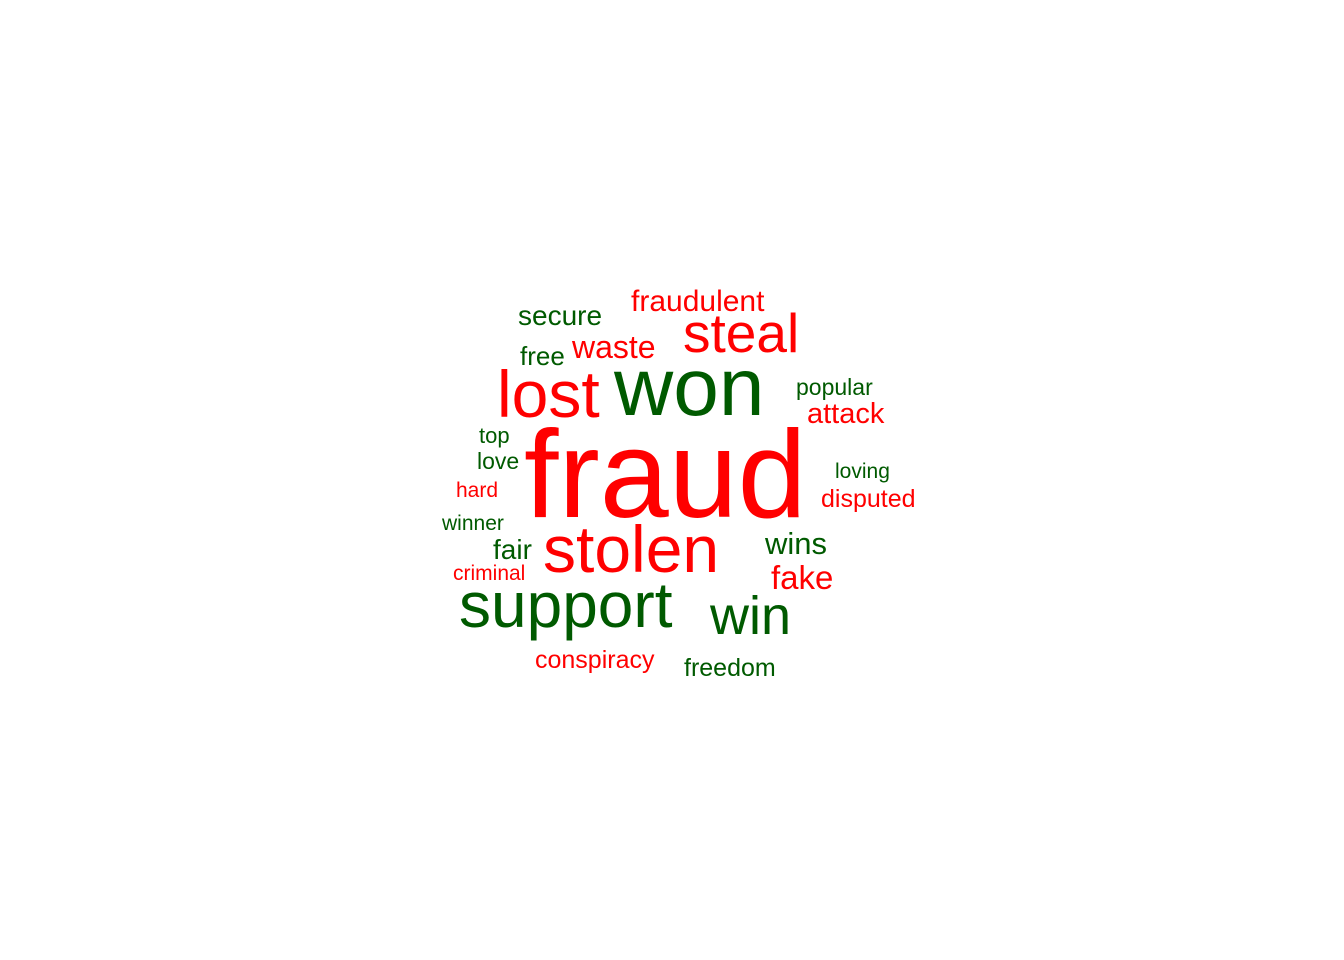  I want to click on word-love: love, so click(498, 461).